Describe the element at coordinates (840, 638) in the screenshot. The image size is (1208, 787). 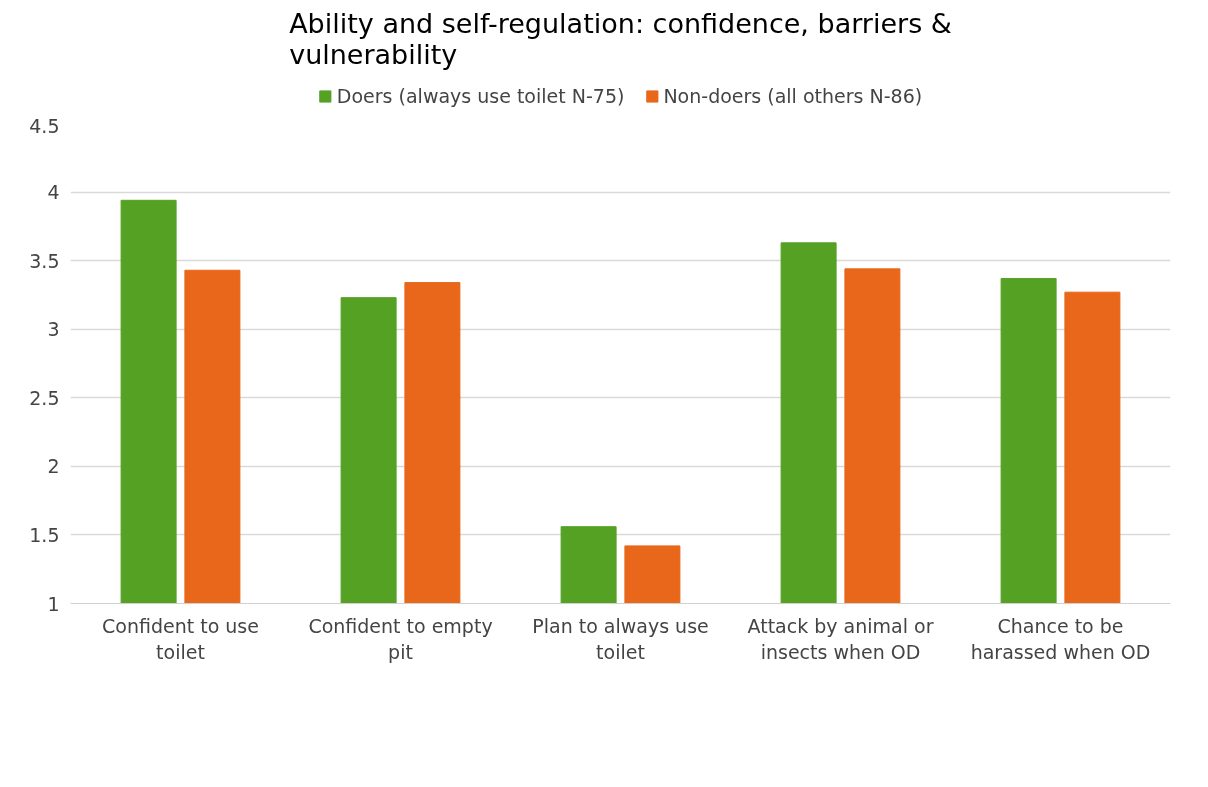
I see `x-tick-label: Attack by animal or insects when OD` at that location.